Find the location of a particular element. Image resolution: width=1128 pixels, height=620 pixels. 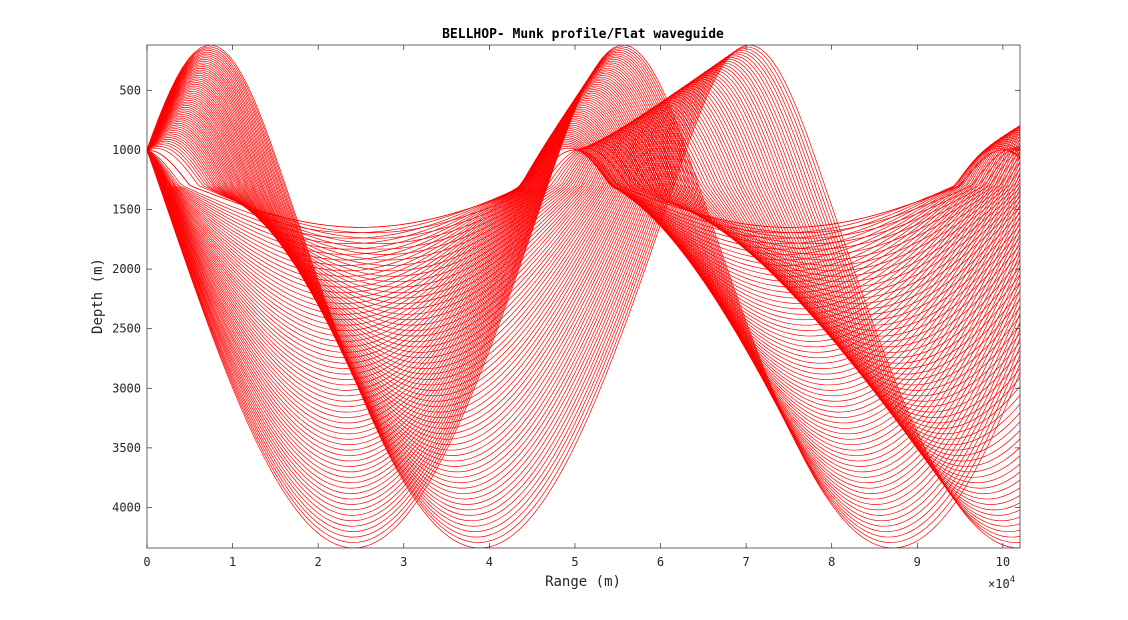

y-tick-label: 500 is located at coordinates (130, 90).